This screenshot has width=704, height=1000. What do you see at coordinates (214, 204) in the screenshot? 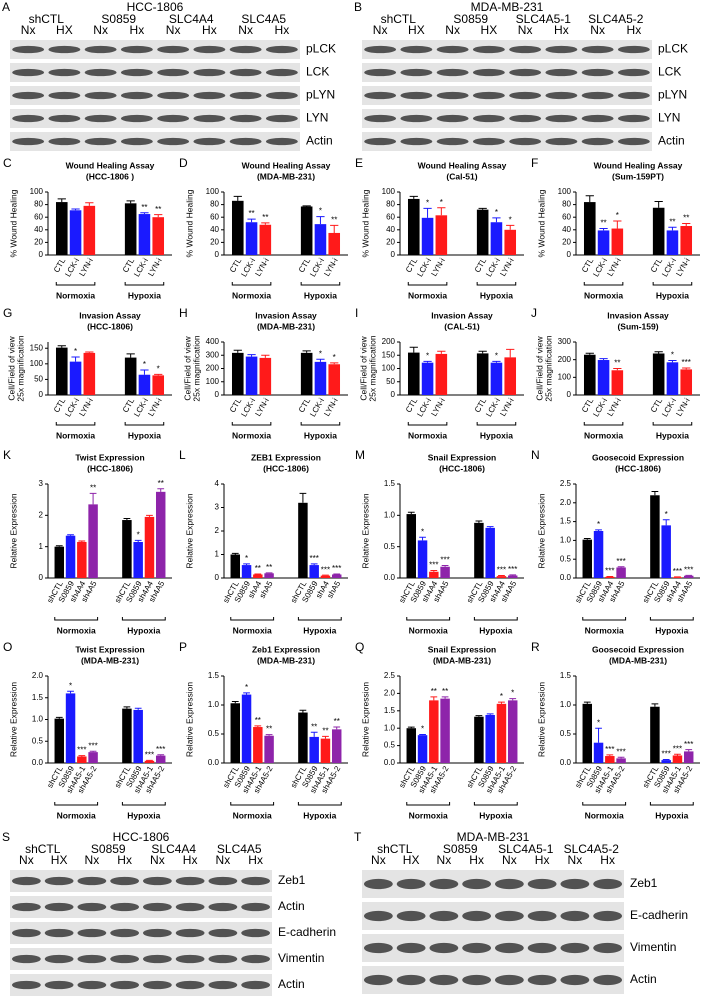
I see `y-tick-label: 80` at bounding box center [214, 204].